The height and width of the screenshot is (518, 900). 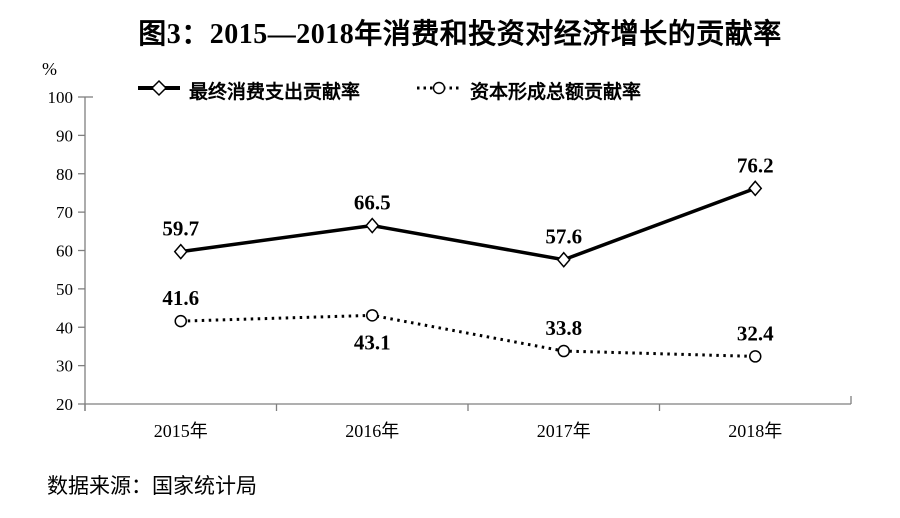 What do you see at coordinates (372, 203) in the screenshot?
I see `data-label: 66.5` at bounding box center [372, 203].